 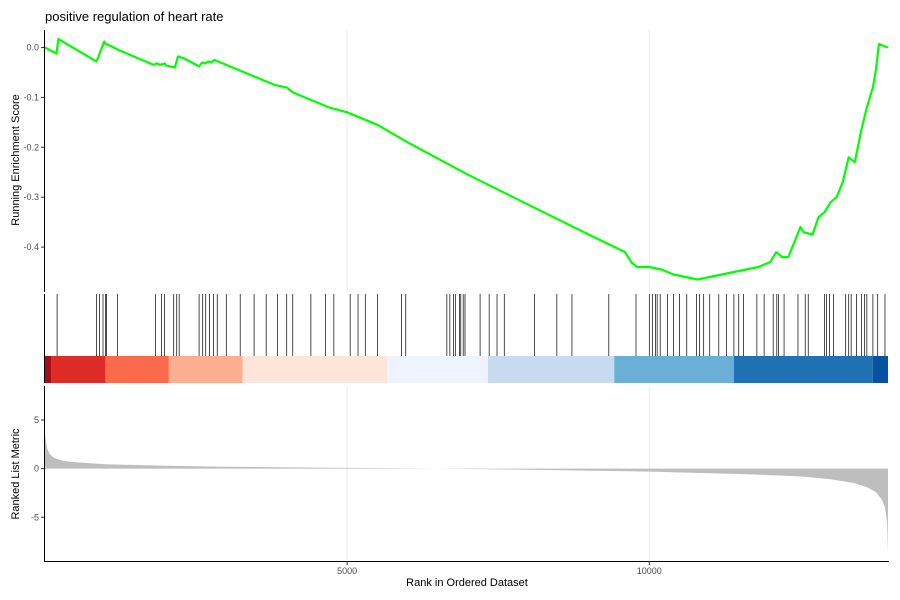 What do you see at coordinates (31, 147) in the screenshot?
I see `es-y-tick-label: -0.2` at bounding box center [31, 147].